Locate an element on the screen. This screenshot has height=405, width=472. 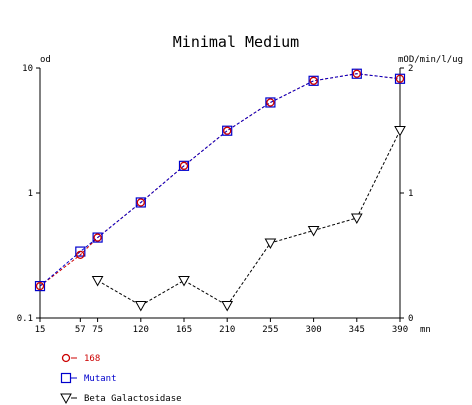
legend-item-beta-galactosidase: Beta Galactosidase is located at coordinates (121, 399).